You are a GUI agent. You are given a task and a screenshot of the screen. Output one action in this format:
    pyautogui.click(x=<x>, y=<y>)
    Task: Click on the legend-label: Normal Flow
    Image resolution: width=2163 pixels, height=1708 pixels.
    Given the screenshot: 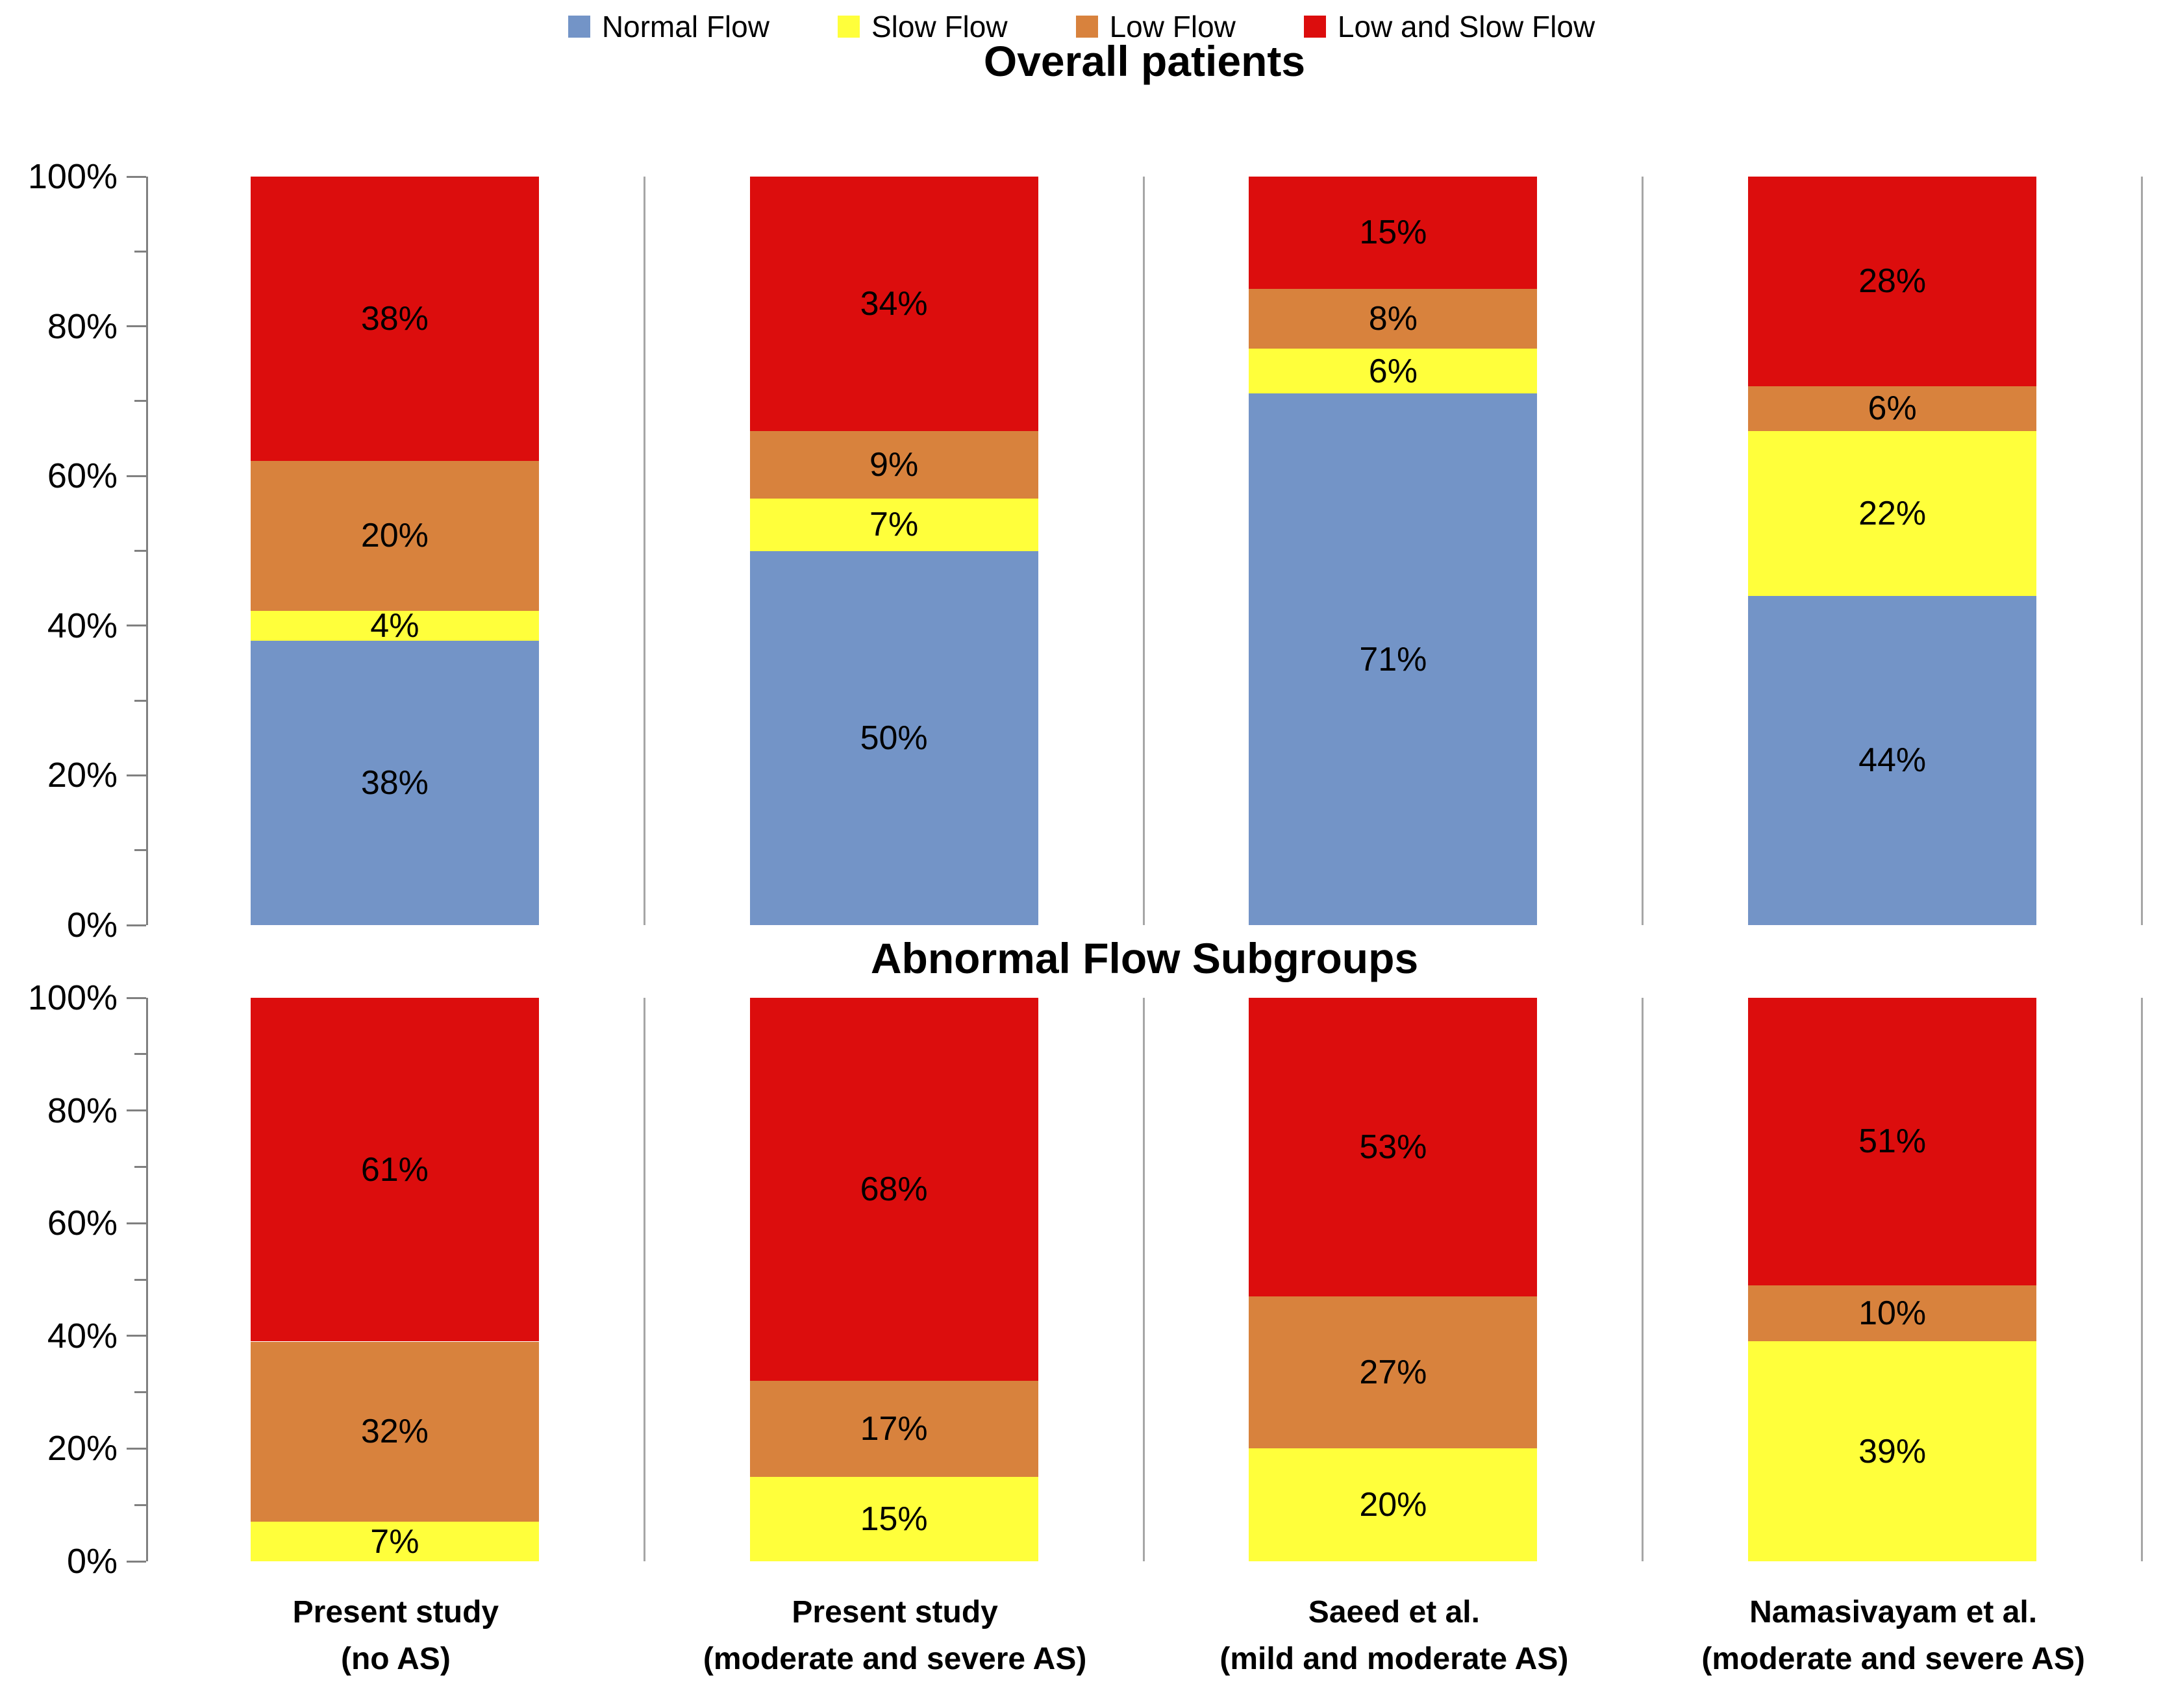 What is the action you would take?
    pyautogui.click(x=685, y=26)
    